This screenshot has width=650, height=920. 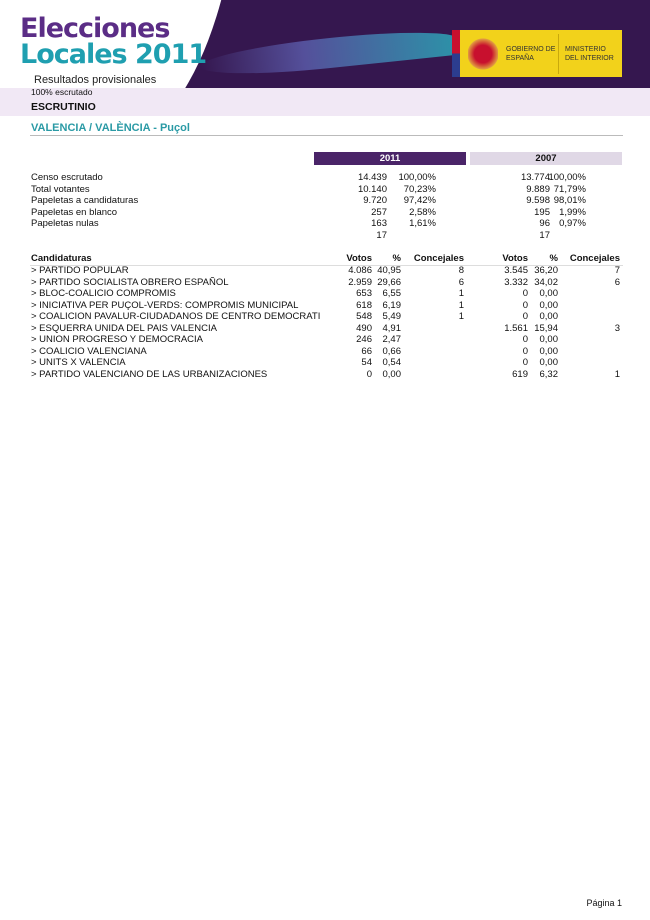 What do you see at coordinates (360, 270) in the screenshot?
I see `row-votes-2011: 4.086` at bounding box center [360, 270].